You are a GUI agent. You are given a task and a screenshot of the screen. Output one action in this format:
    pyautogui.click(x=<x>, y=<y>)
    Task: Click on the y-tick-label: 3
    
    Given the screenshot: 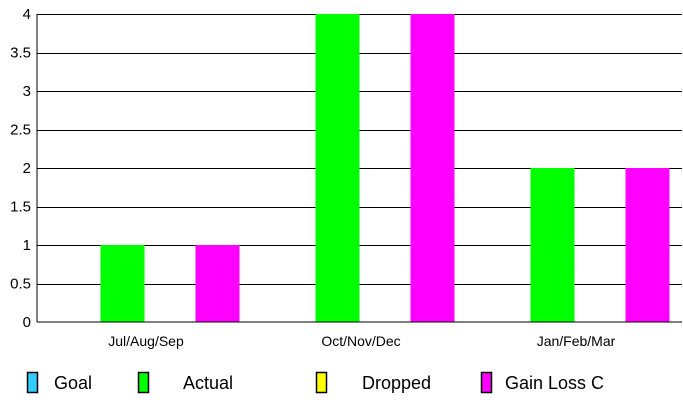 What is the action you would take?
    pyautogui.click(x=27, y=91)
    